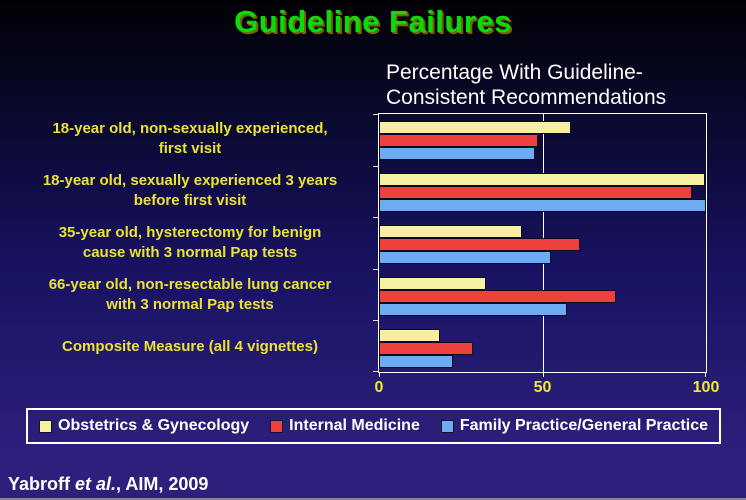  I want to click on legend-item: Family Practice/General Practice, so click(574, 426).